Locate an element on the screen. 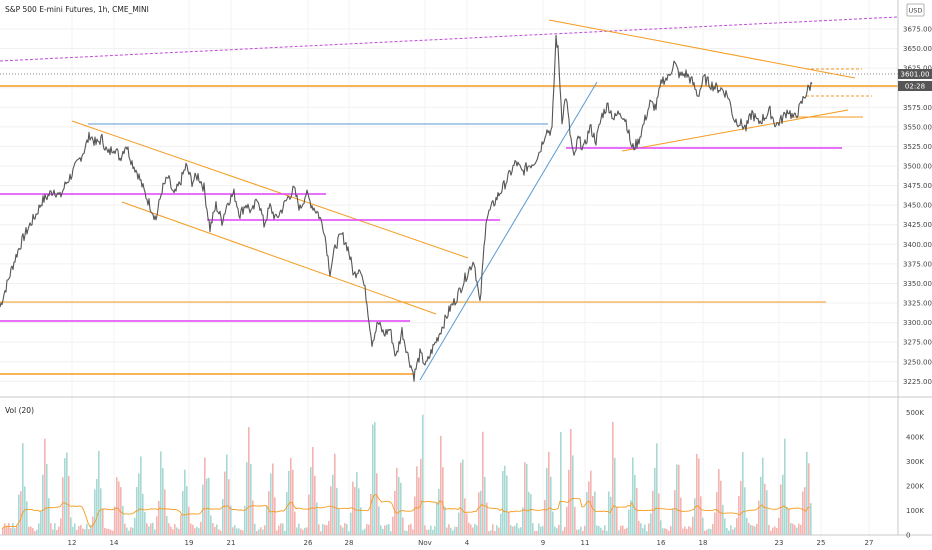 The image size is (932, 550). orange-descending-channel-bottom is located at coordinates (279, 258).